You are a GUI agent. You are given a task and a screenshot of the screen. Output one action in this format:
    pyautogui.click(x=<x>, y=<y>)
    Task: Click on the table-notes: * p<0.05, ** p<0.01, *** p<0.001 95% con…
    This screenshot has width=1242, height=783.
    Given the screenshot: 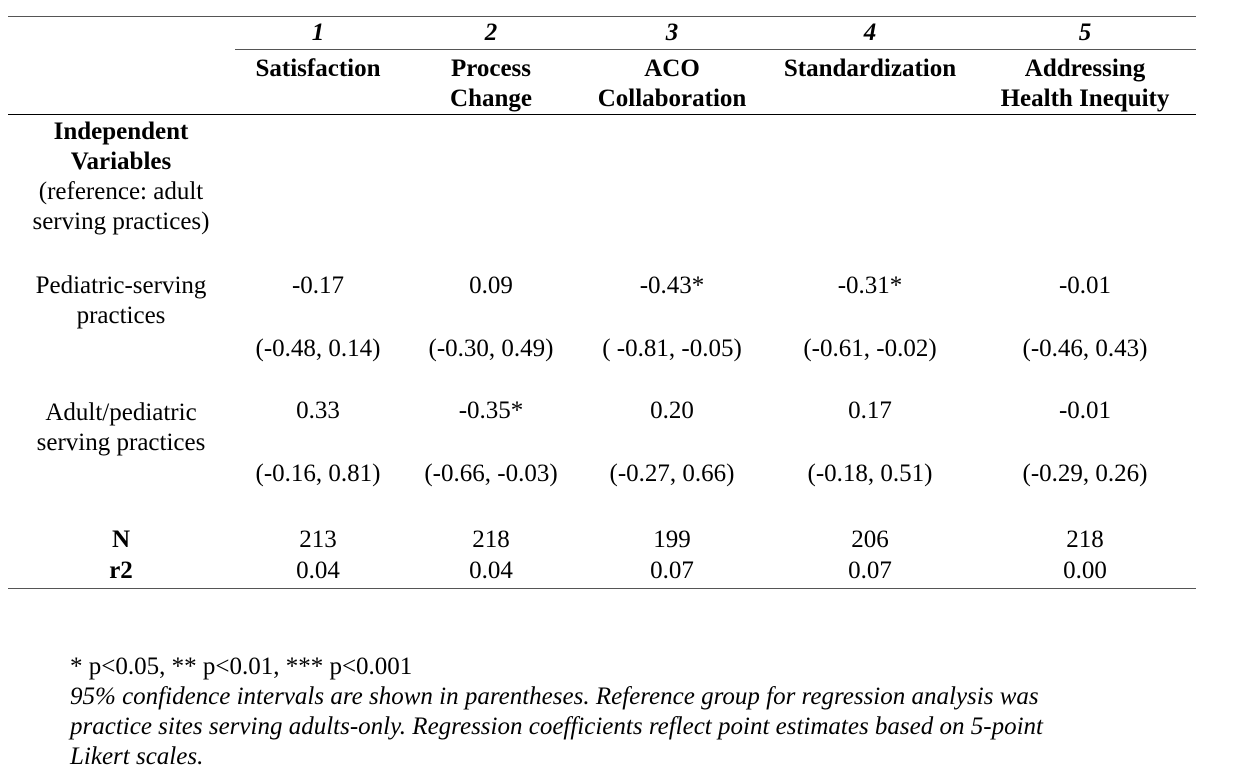 What is the action you would take?
    pyautogui.click(x=610, y=712)
    